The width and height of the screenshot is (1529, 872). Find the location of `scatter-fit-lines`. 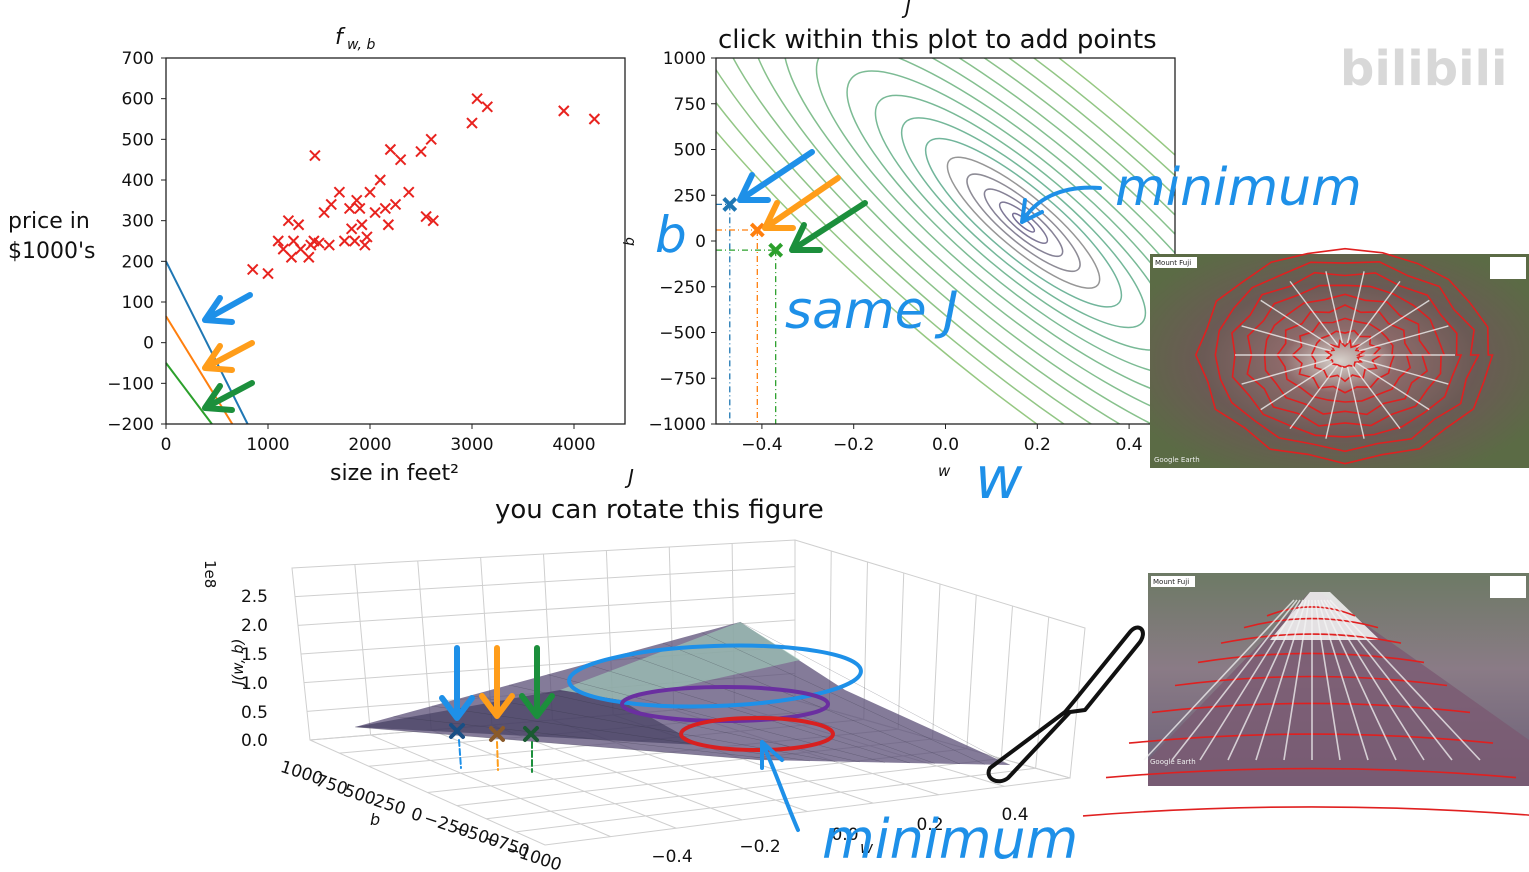

scatter-fit-lines is located at coordinates (207, 342).